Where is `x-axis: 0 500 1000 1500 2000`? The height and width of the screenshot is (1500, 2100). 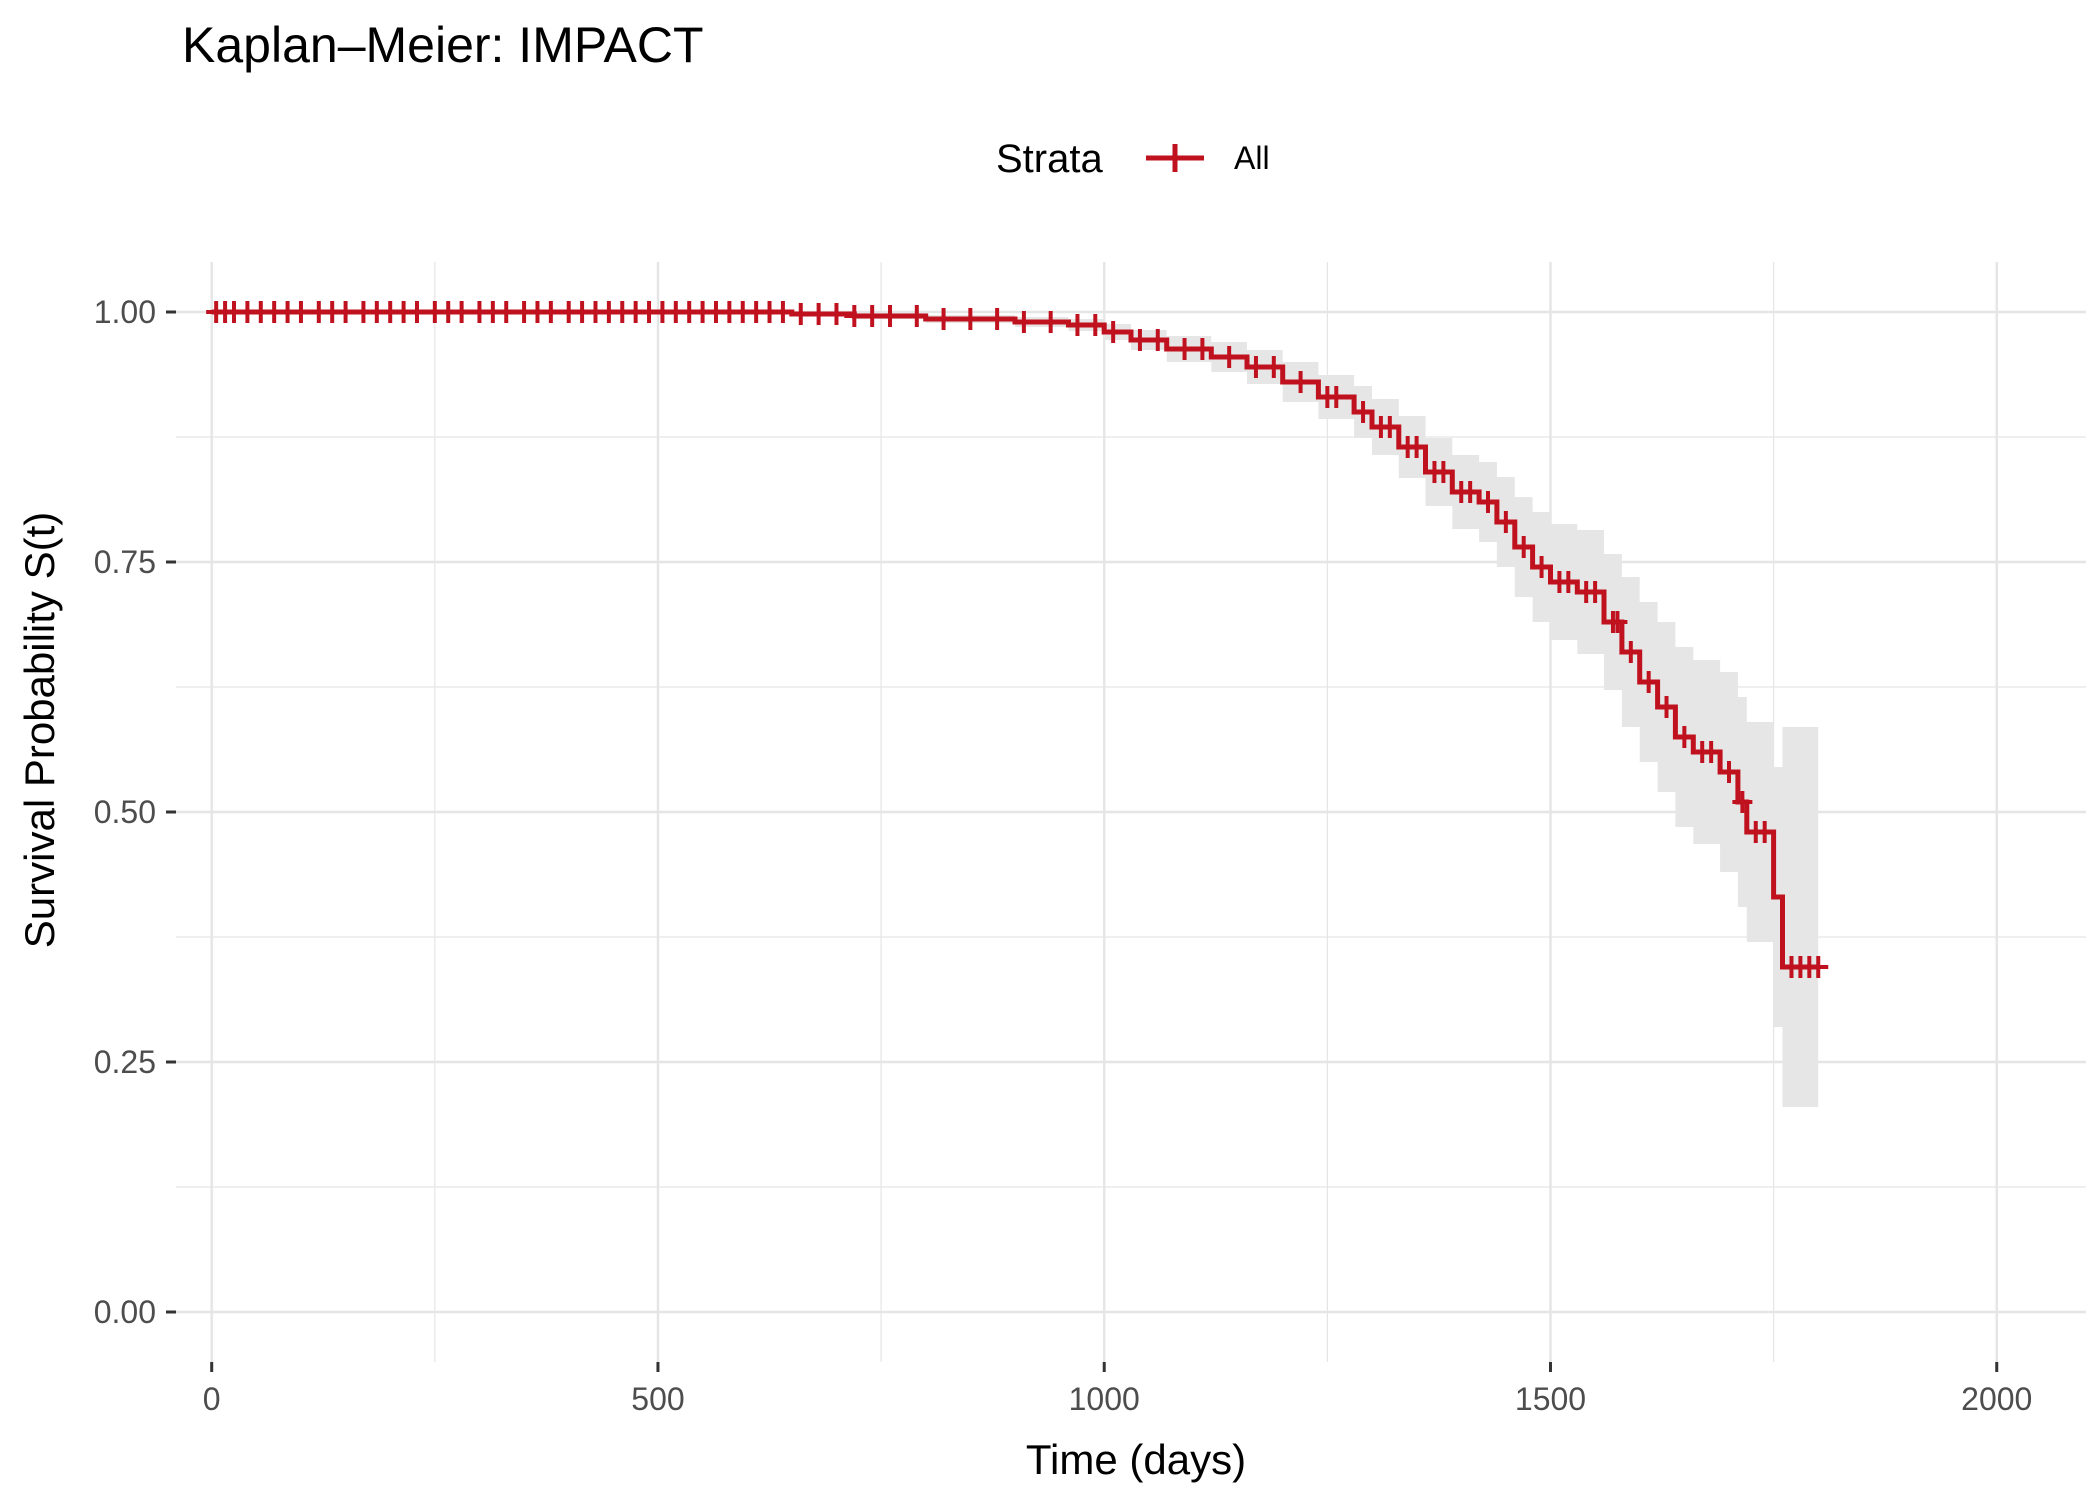
x-axis: 0 500 1000 1500 2000 is located at coordinates (1117, 1389).